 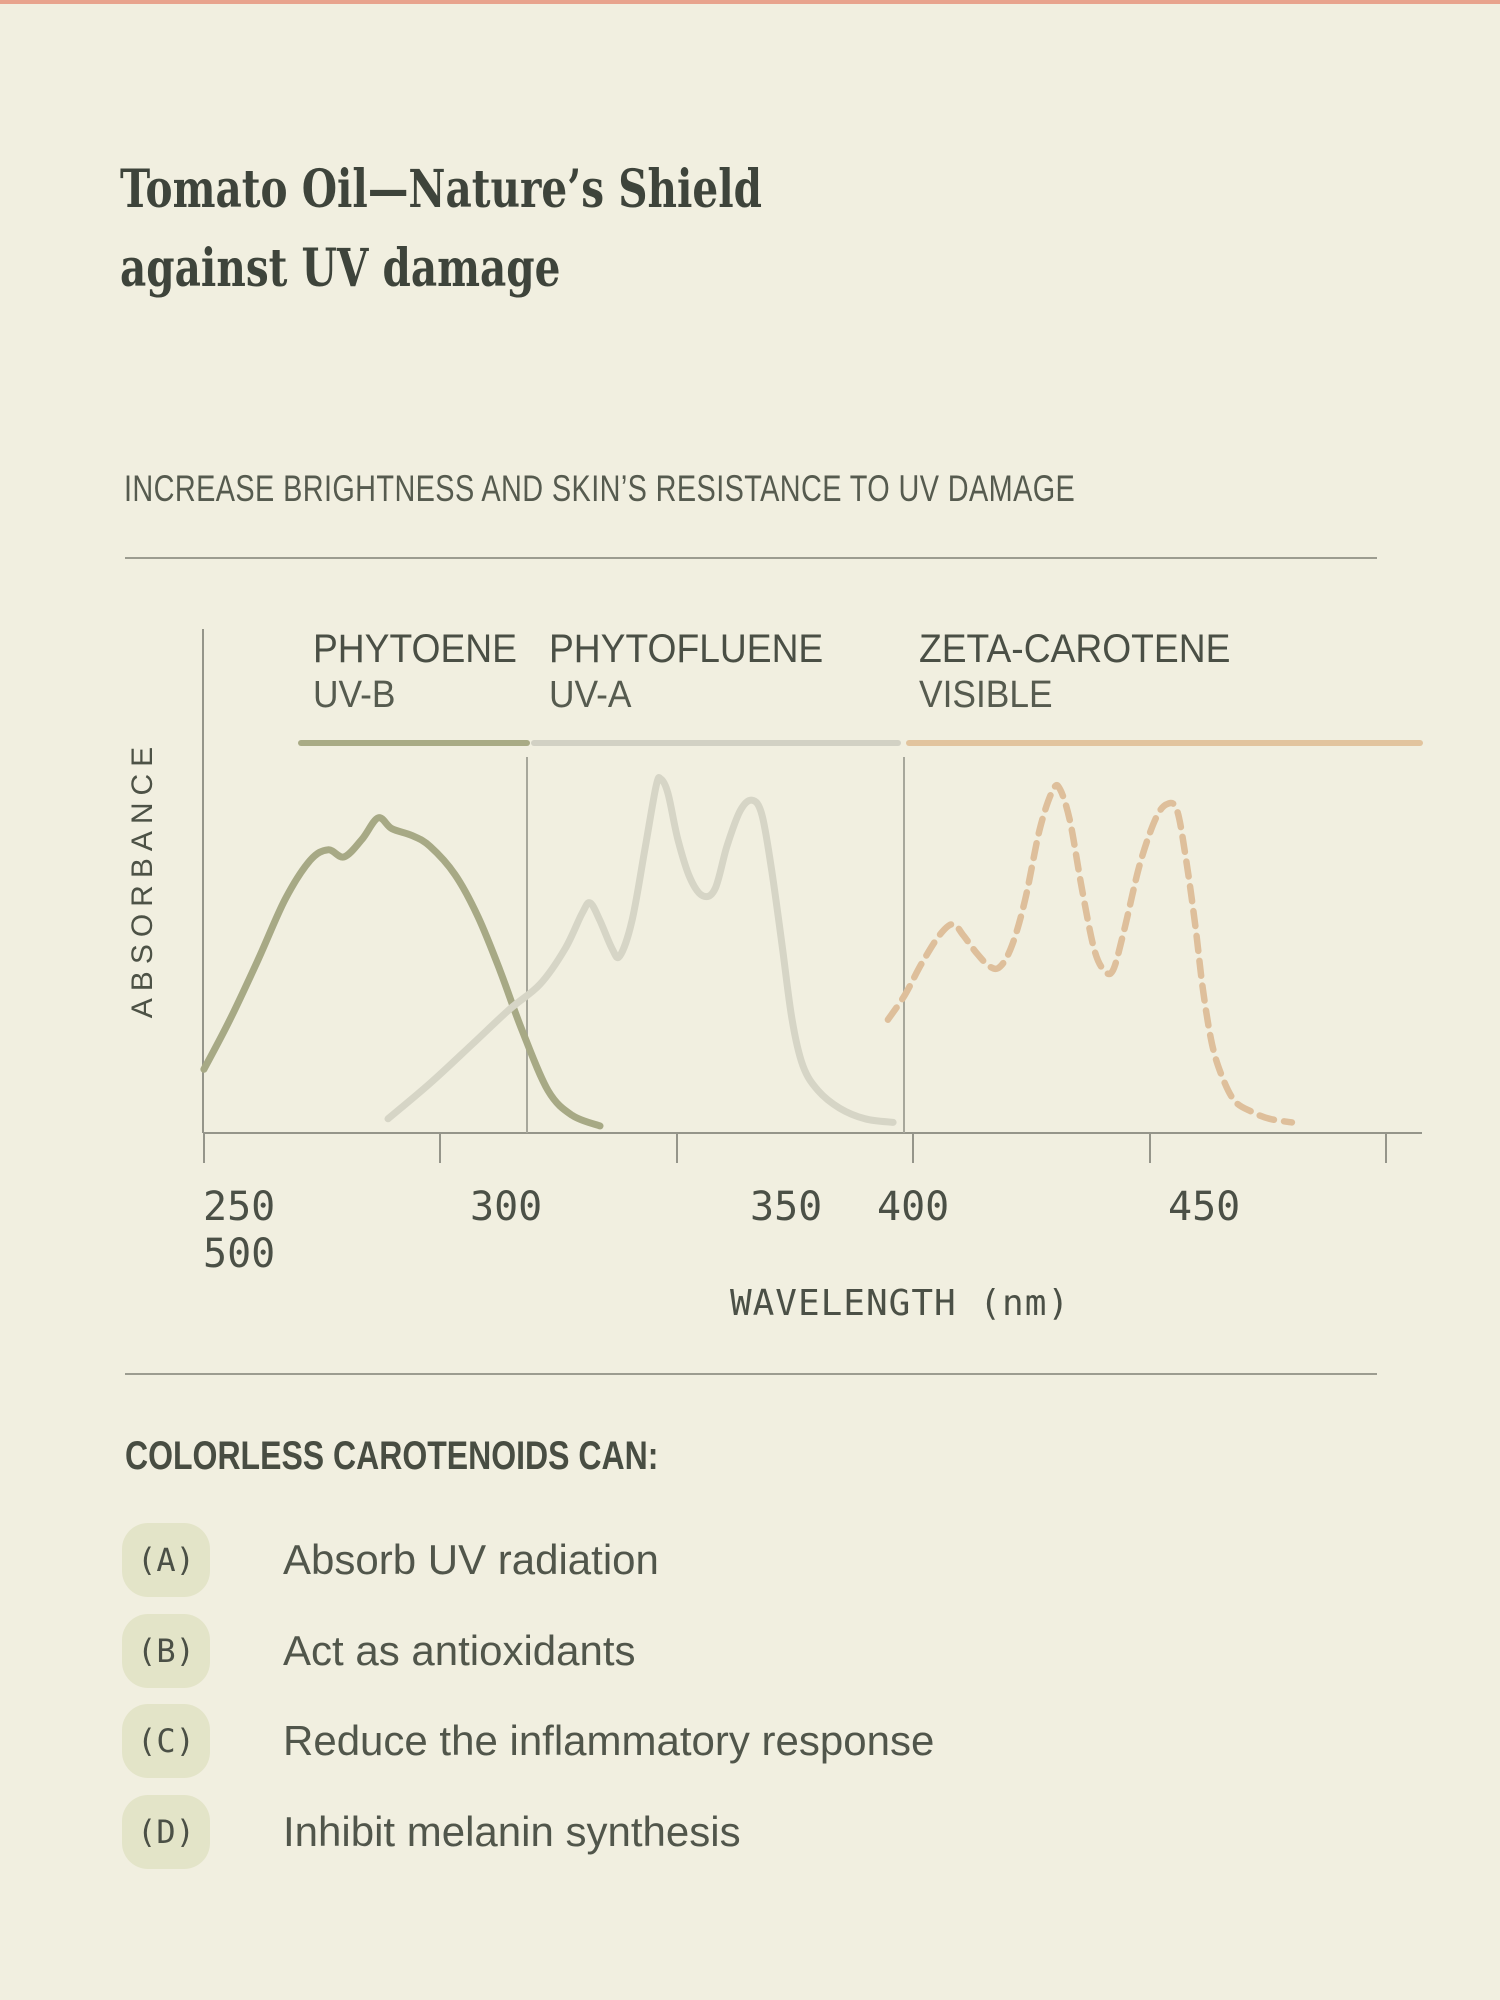 I want to click on top-accent-strip, so click(x=750, y=2).